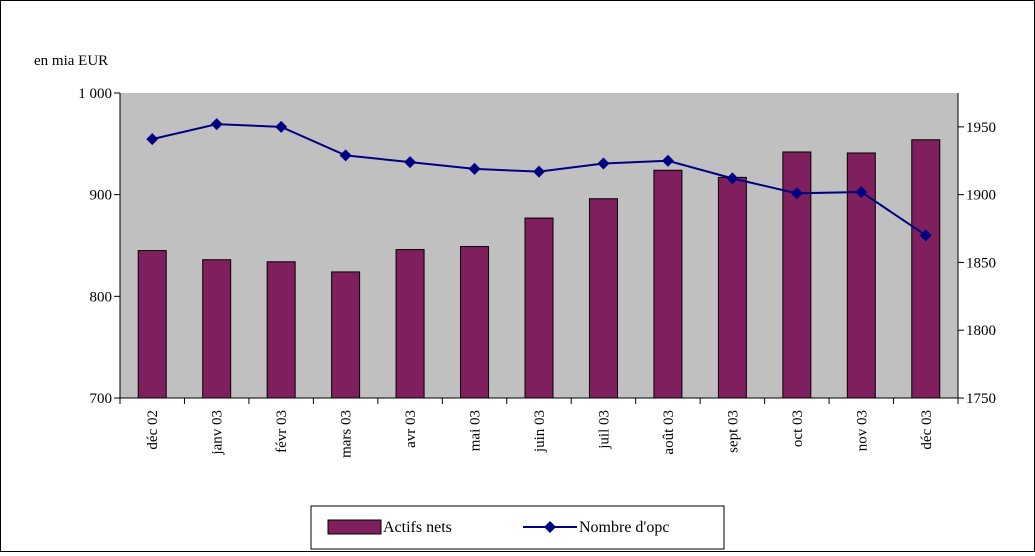 The image size is (1035, 556). Describe the element at coordinates (862, 430) in the screenshot. I see `x-tick-label: nov 03` at that location.